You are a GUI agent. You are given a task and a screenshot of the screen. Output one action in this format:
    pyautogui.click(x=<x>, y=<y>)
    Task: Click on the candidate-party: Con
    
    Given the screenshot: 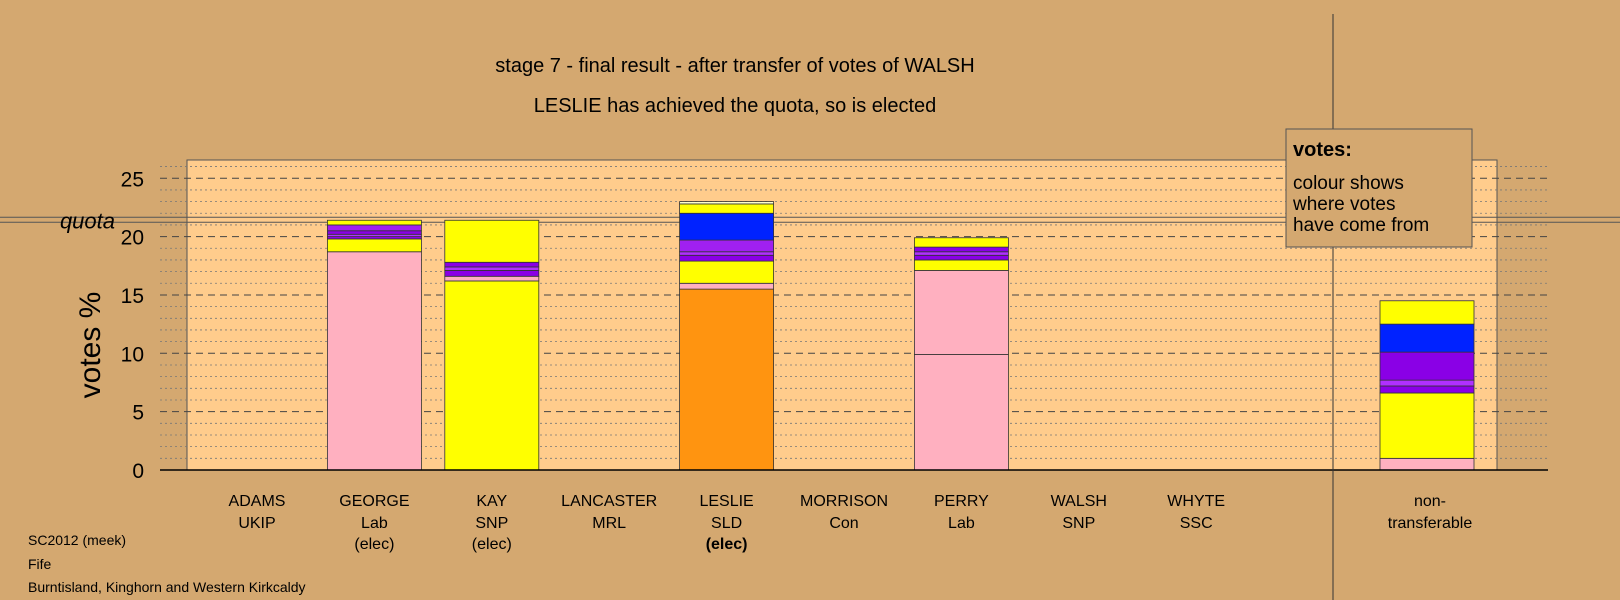 What is the action you would take?
    pyautogui.click(x=843, y=523)
    